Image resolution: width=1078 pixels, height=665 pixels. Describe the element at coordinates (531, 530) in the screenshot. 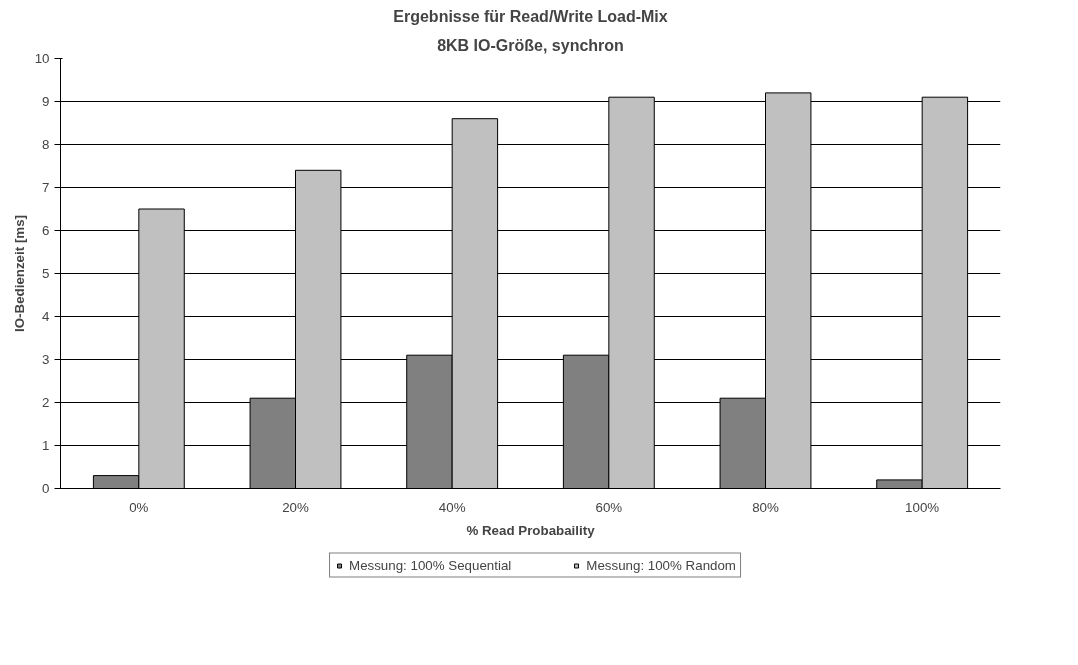

I see `x-axis-title: % Read Probabaility` at that location.